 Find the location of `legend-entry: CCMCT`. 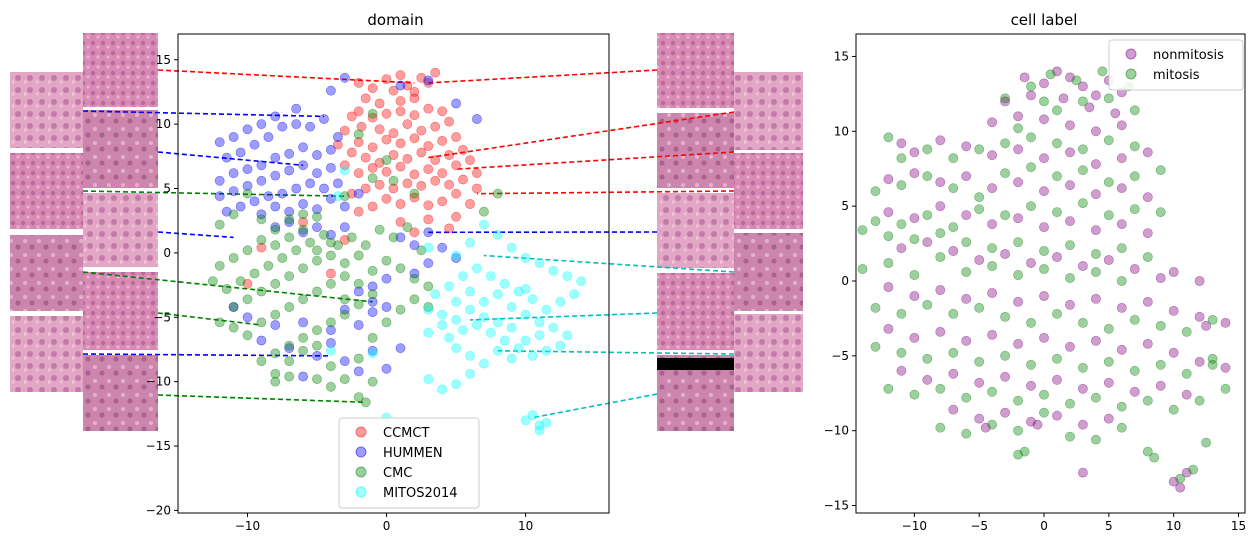

legend-entry: CCMCT is located at coordinates (406, 433).